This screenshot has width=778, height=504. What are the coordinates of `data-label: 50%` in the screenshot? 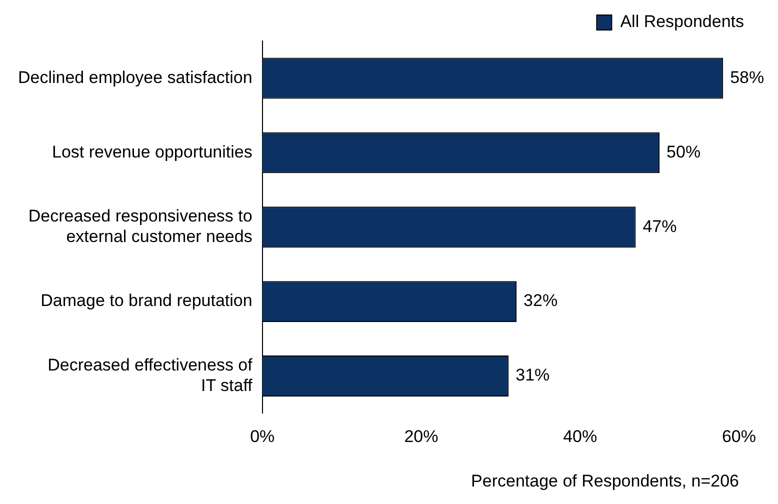 It's located at (683, 152).